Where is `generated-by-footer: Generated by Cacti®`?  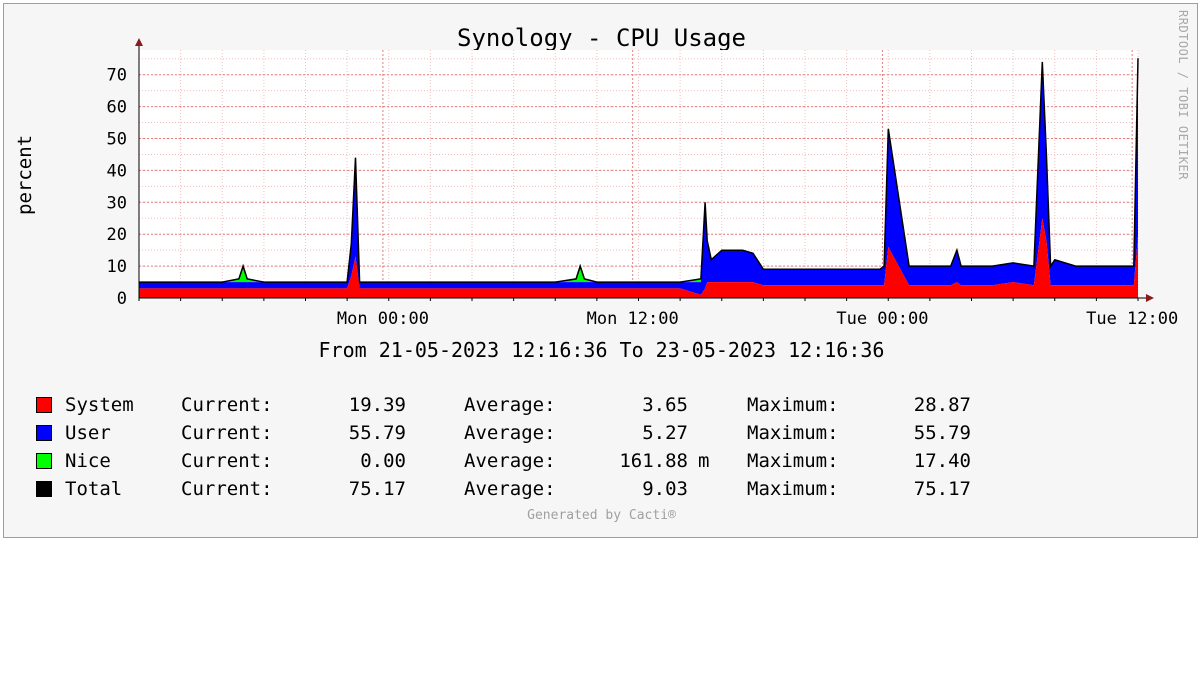
generated-by-footer: Generated by Cacti® is located at coordinates (601, 515).